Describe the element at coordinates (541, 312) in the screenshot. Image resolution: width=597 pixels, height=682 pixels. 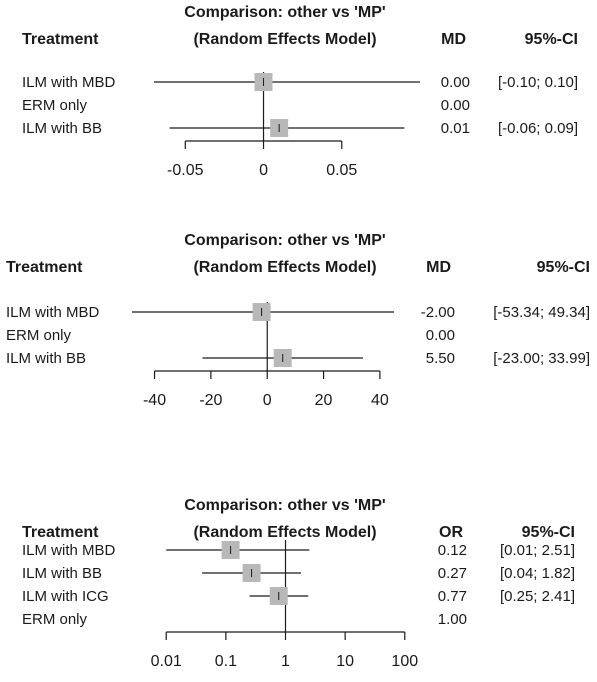
I see `row-ci: [-53.34; 49.34]` at that location.